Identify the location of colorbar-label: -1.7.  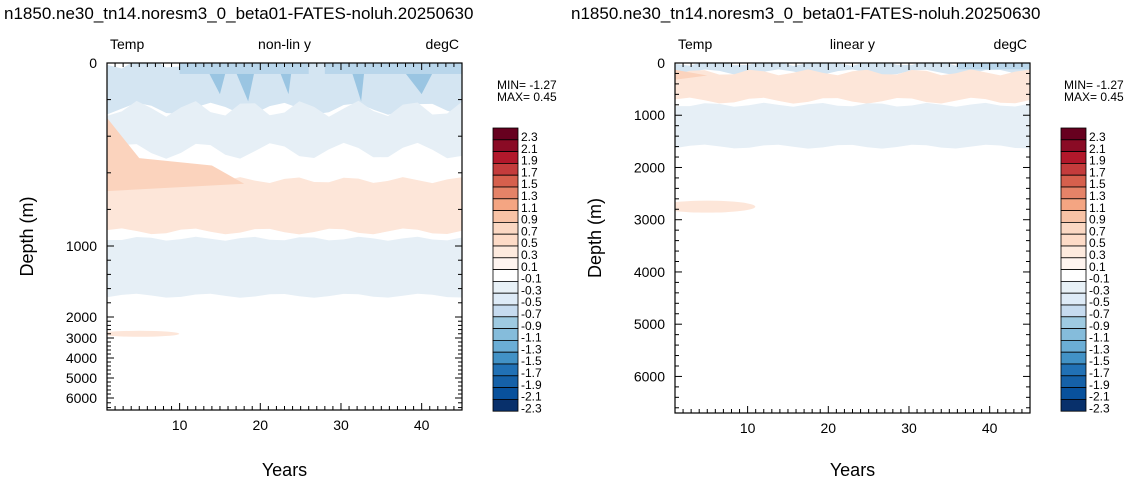
(531, 373).